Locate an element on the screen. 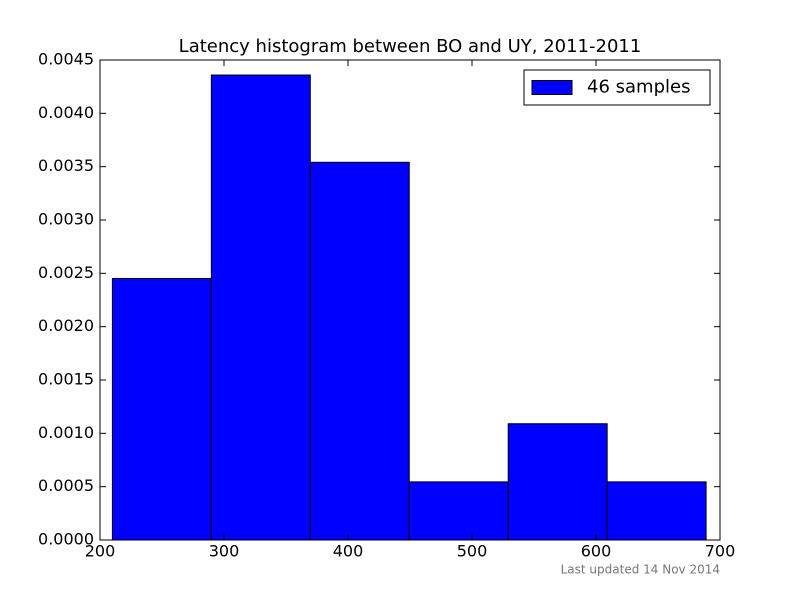 Image resolution: width=800 pixels, height=600 pixels. y-tick-label: 0.0035 is located at coordinates (66, 165).